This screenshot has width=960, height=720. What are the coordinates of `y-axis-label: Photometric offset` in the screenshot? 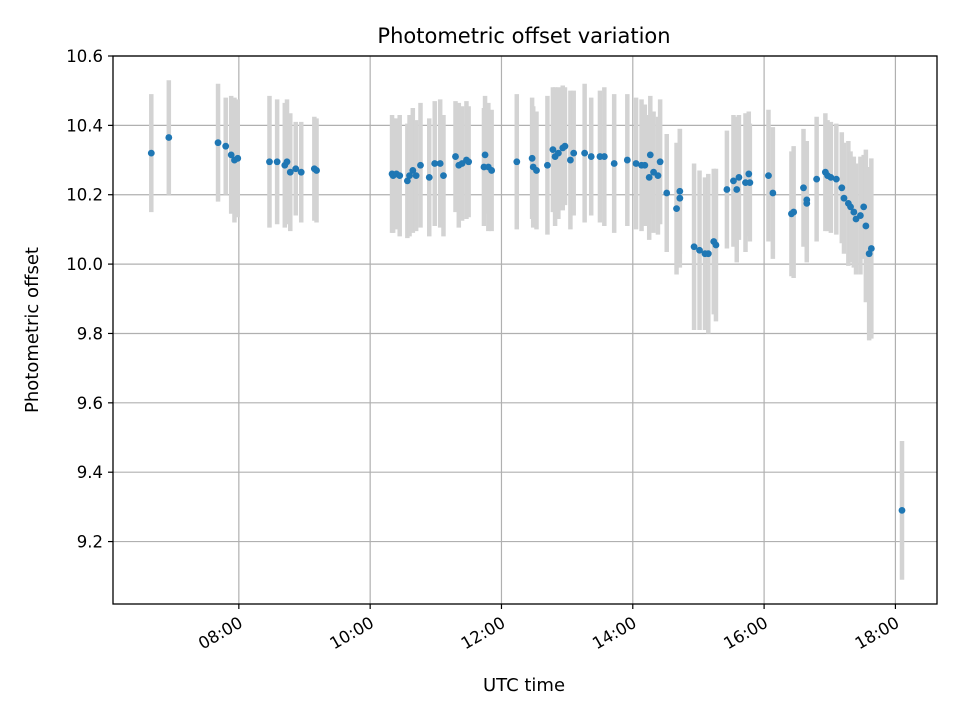 It's located at (32, 330).